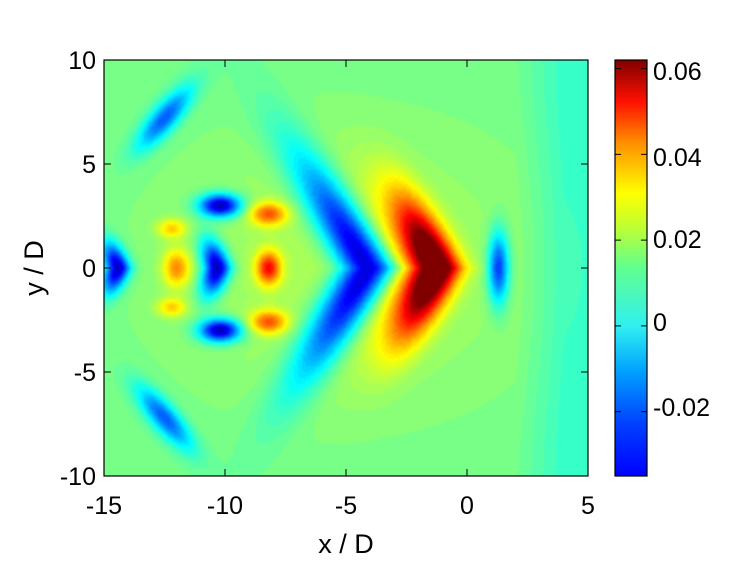  What do you see at coordinates (588, 506) in the screenshot?
I see `x-tick-label: 5` at bounding box center [588, 506].